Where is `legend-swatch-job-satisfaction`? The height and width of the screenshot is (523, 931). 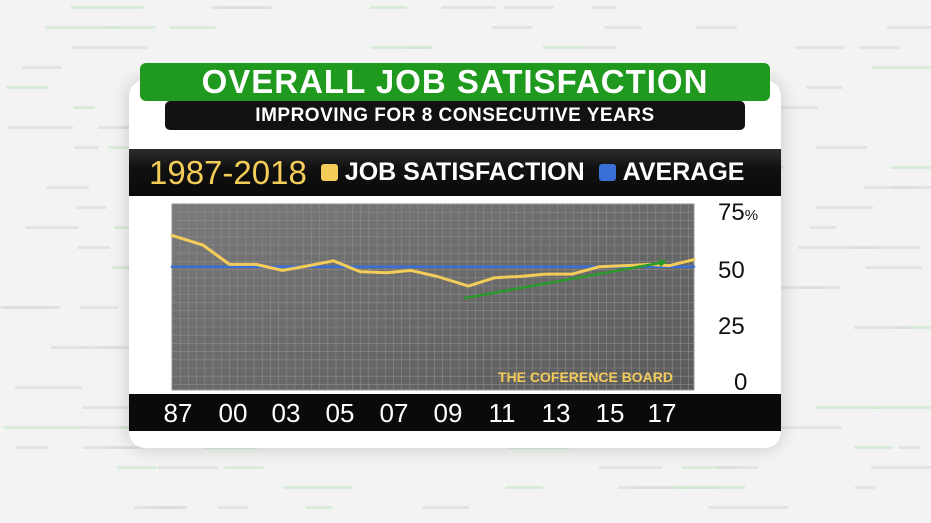
legend-swatch-job-satisfaction is located at coordinates (329, 172).